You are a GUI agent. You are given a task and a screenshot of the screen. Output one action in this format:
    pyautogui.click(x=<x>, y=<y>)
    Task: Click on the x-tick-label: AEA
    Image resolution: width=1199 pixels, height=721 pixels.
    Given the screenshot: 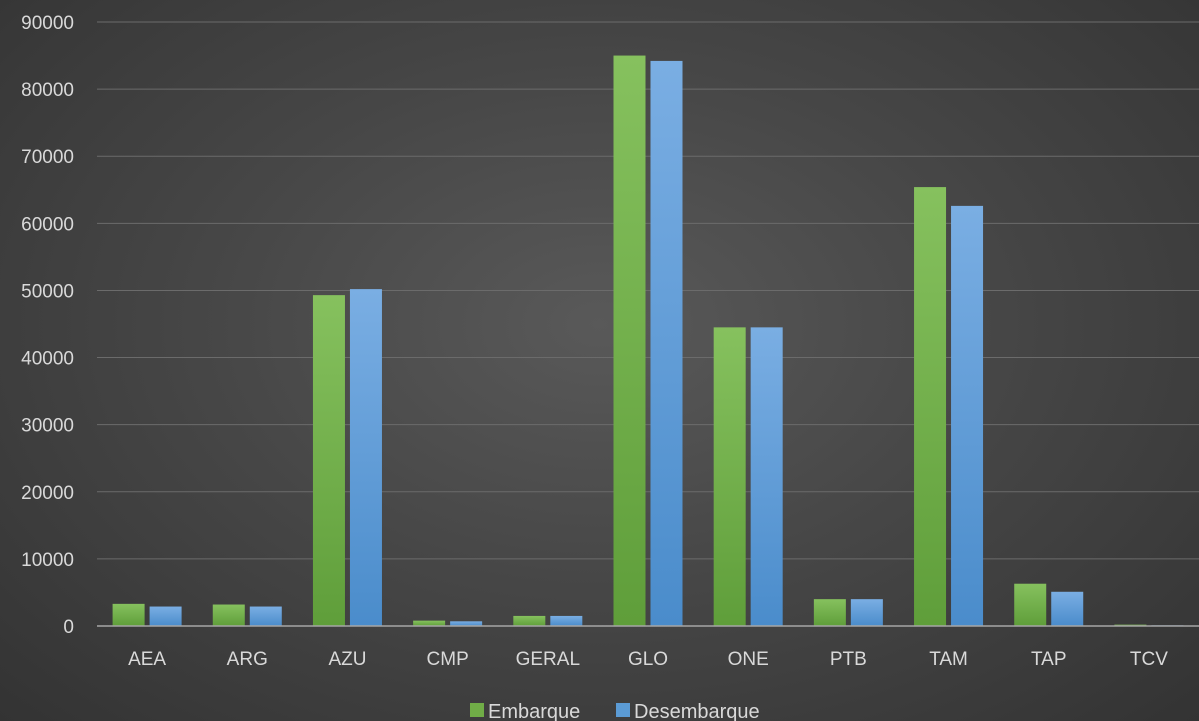 What is the action you would take?
    pyautogui.click(x=147, y=659)
    